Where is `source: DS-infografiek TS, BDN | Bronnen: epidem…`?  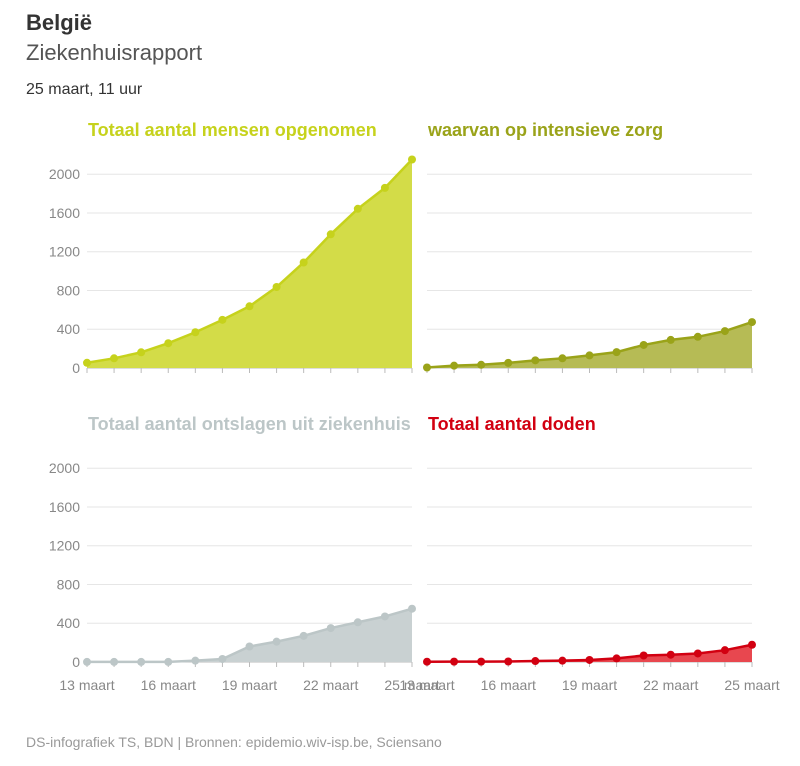
source: DS-infografiek TS, BDN | Bronnen: epidem… is located at coordinates (234, 742).